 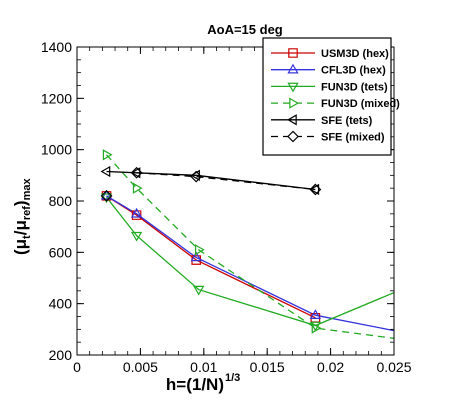 What do you see at coordinates (56, 150) in the screenshot?
I see `y-tick-label: 1000` at bounding box center [56, 150].